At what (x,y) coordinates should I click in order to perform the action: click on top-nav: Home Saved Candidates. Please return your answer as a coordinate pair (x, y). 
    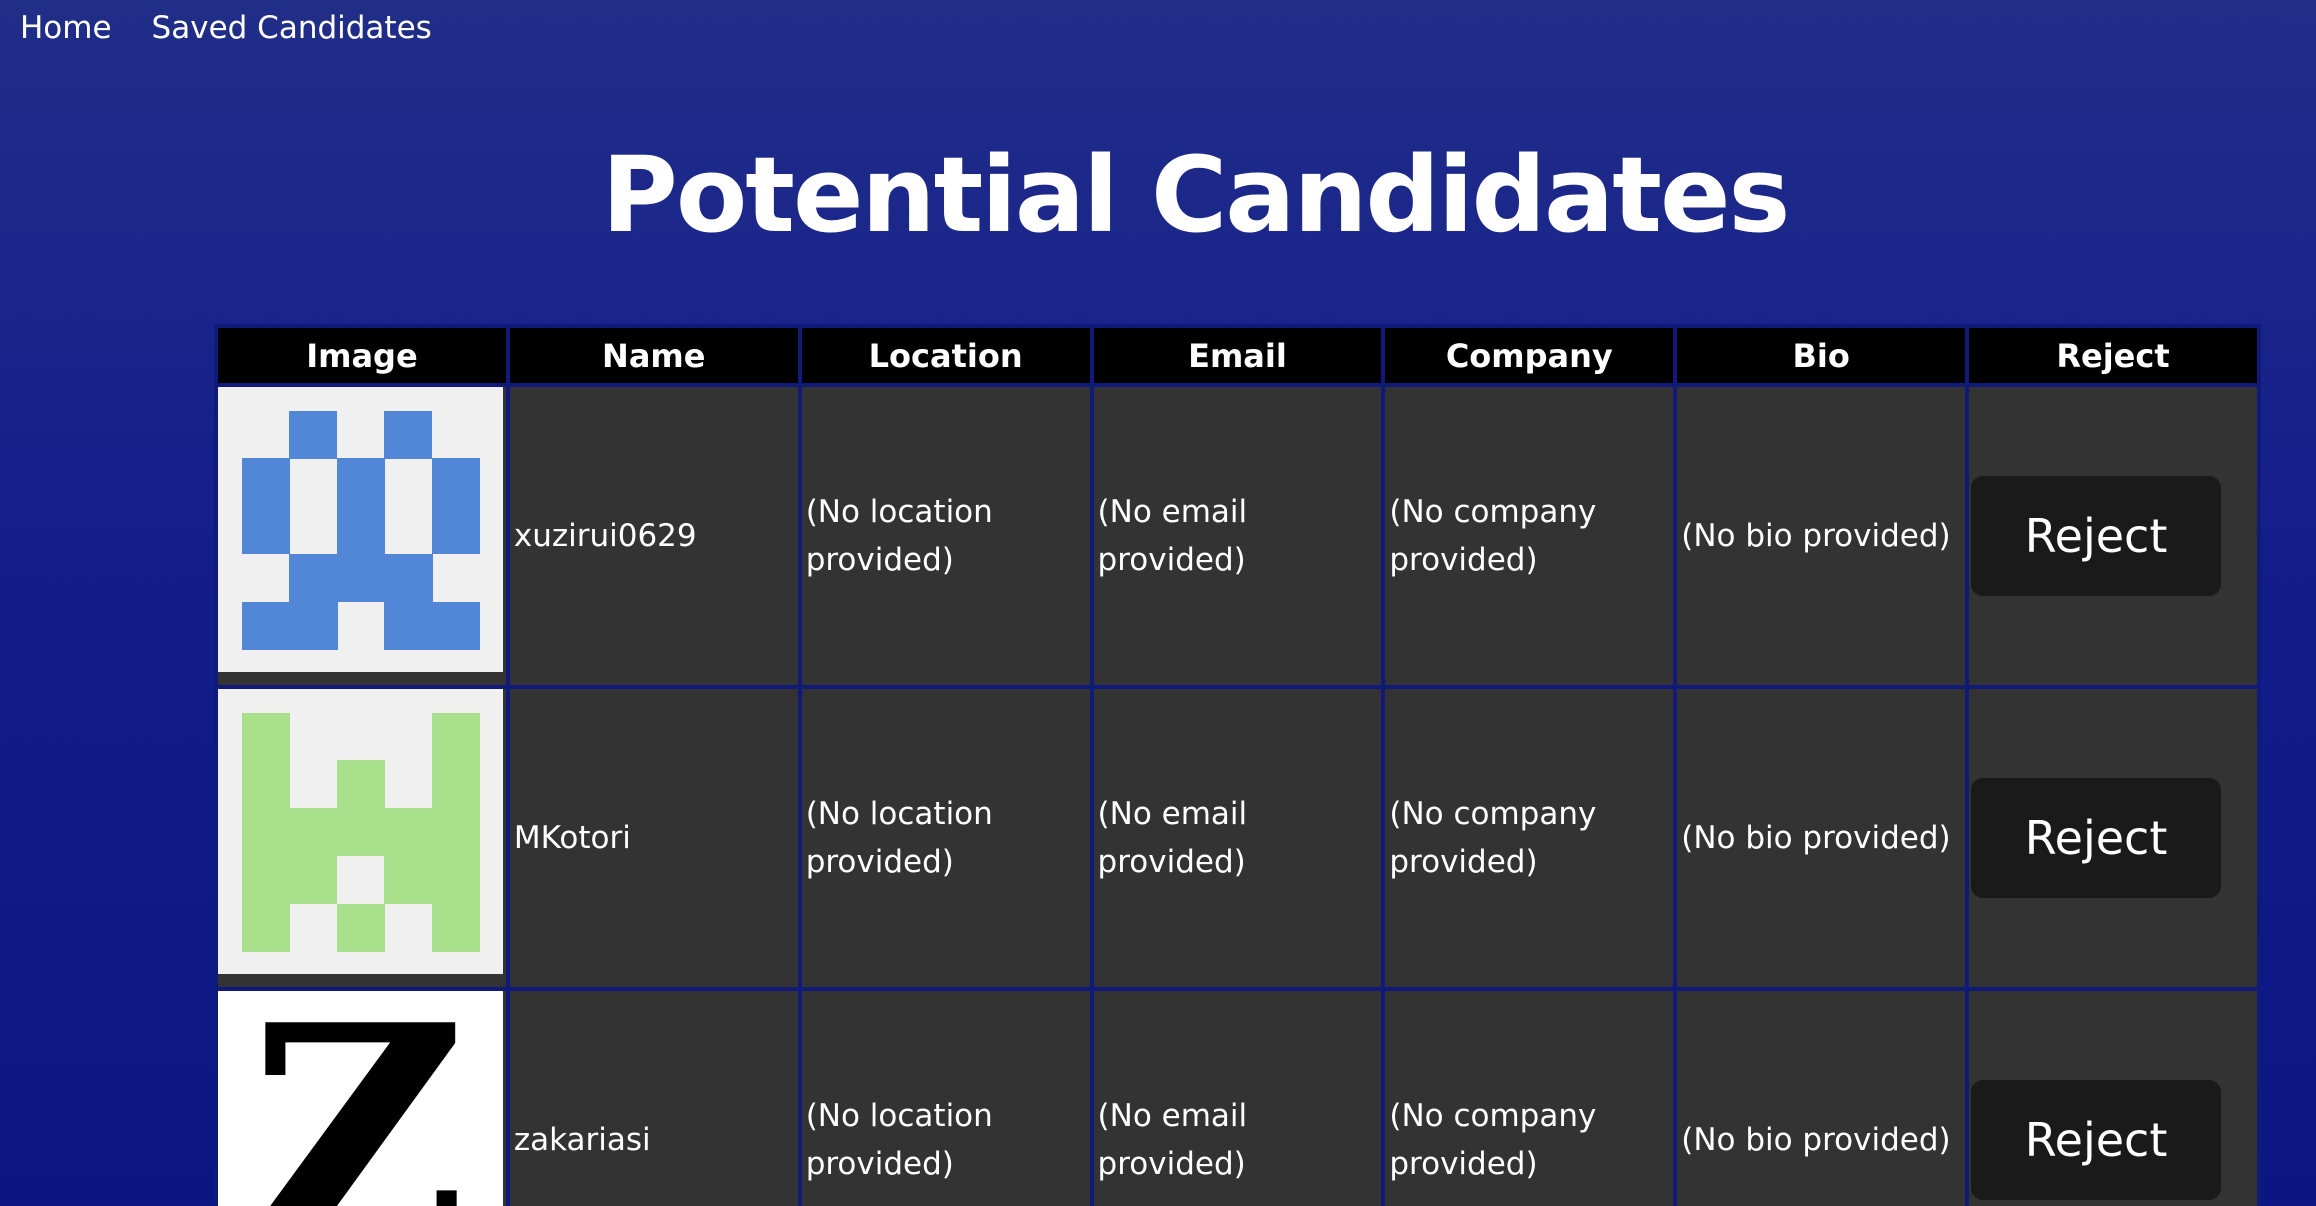
    Looking at the image, I should click on (226, 28).